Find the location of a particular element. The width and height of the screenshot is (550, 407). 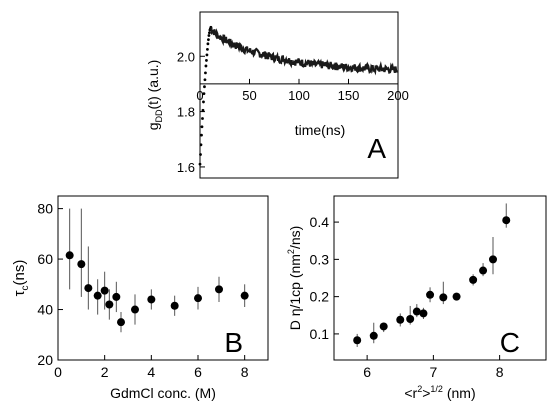

panel-c-y-ticks: 0.1 0.2 0.3 0.4 is located at coordinates (324, 278).